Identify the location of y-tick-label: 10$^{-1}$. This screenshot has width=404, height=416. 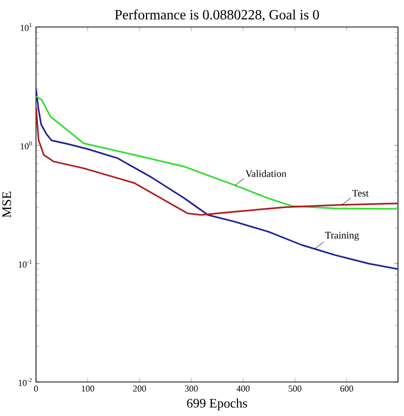
(25, 264).